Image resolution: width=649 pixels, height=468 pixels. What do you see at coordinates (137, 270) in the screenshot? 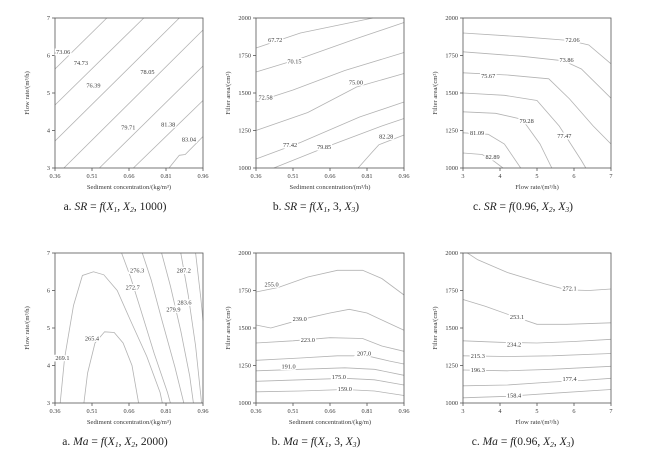
I see `contour-value-label: 276.3` at bounding box center [137, 270].